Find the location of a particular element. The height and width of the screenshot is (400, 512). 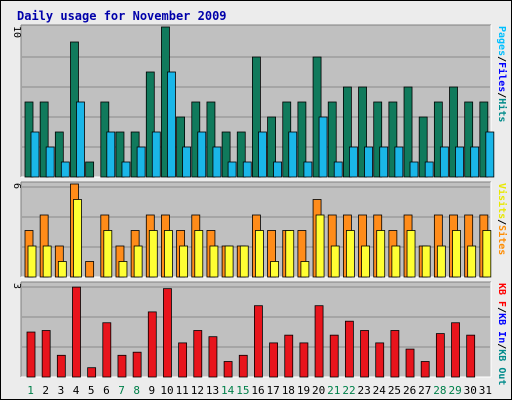

y-max-label: 6 is located at coordinates (16, 186).